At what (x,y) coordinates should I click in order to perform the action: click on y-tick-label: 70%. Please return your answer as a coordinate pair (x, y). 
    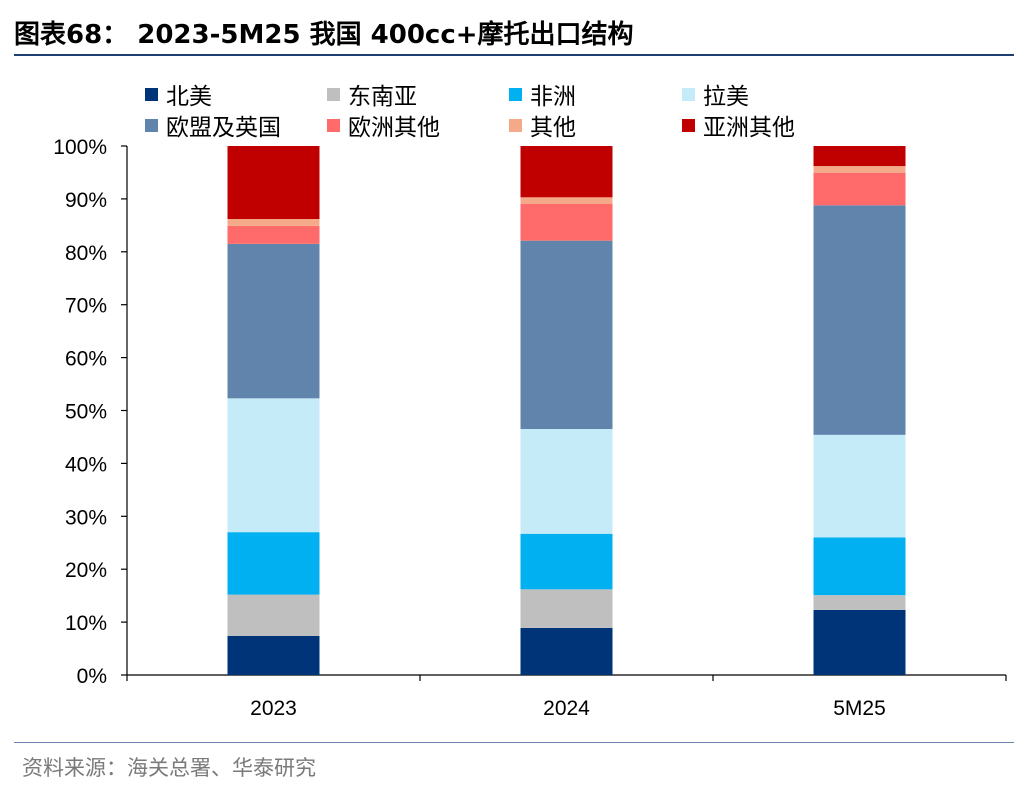
    Looking at the image, I should click on (86, 306).